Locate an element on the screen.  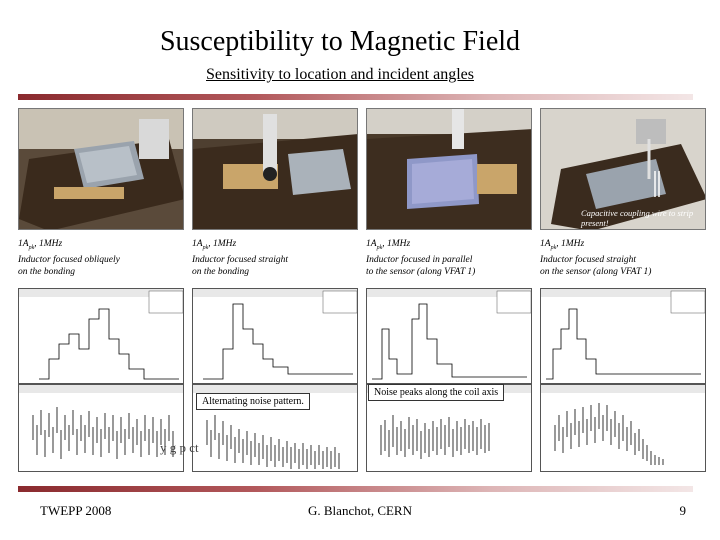
footer-author: G. Blanchot, CERN is located at coordinates (360, 510).